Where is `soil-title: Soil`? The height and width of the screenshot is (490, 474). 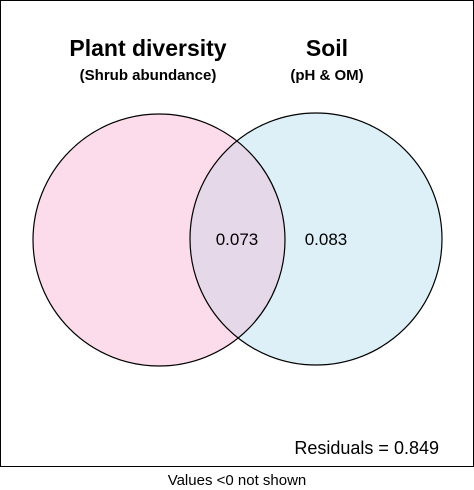
soil-title: Soil is located at coordinates (327, 48).